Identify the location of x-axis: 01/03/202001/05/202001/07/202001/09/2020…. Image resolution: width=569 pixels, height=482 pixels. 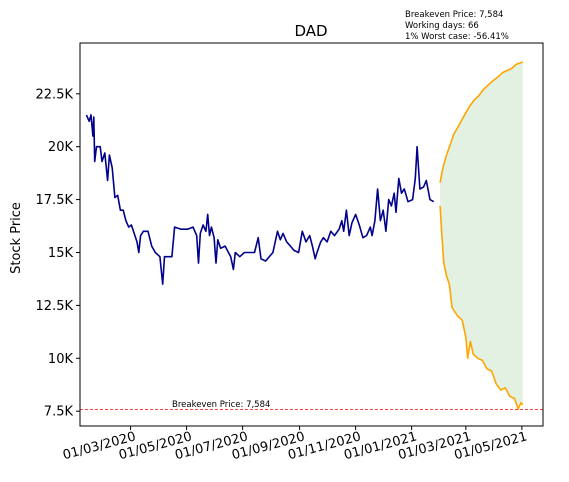
(295, 444).